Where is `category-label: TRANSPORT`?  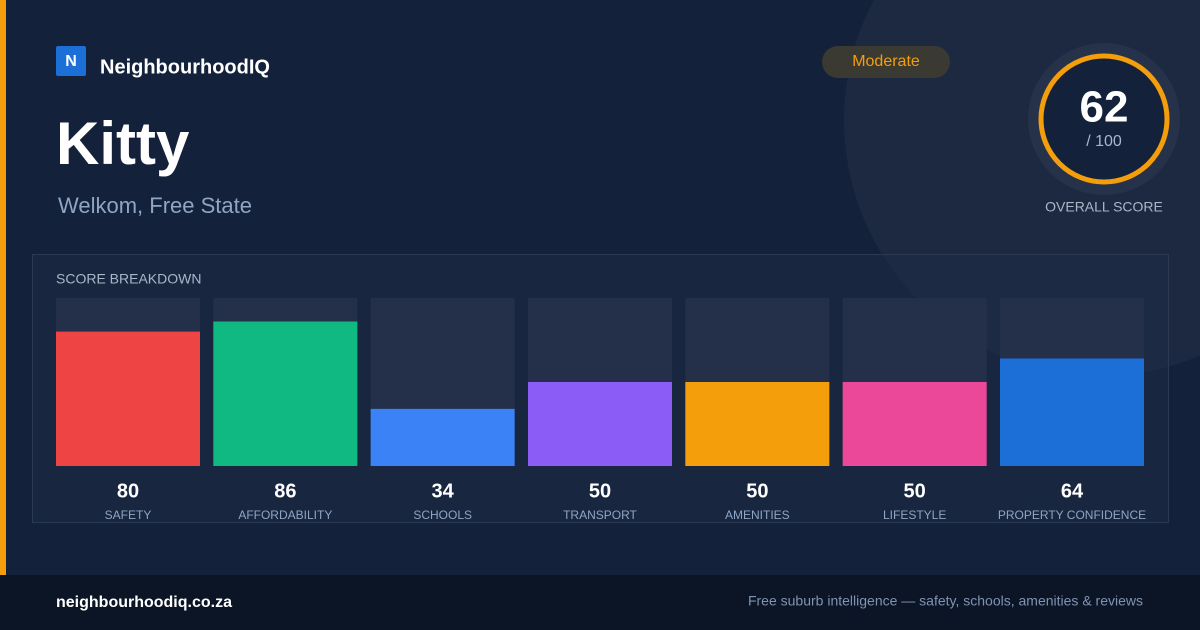
category-label: TRANSPORT is located at coordinates (600, 515).